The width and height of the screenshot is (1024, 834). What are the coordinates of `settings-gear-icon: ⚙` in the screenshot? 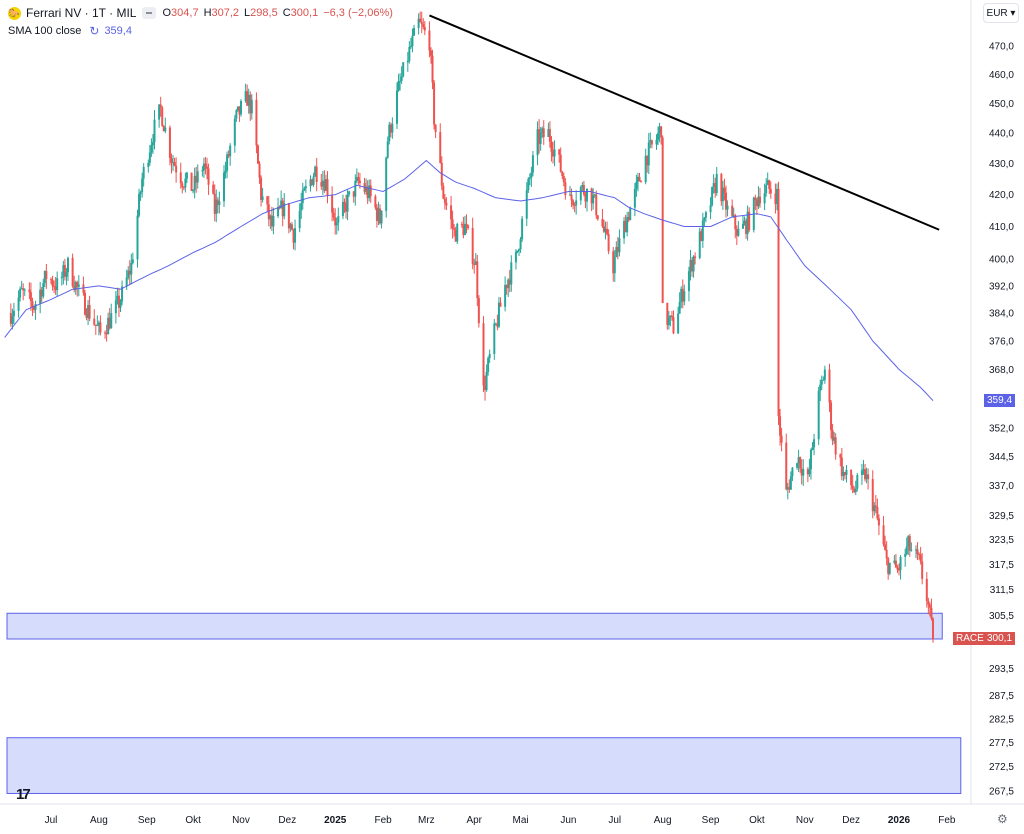 It's located at (1002, 819).